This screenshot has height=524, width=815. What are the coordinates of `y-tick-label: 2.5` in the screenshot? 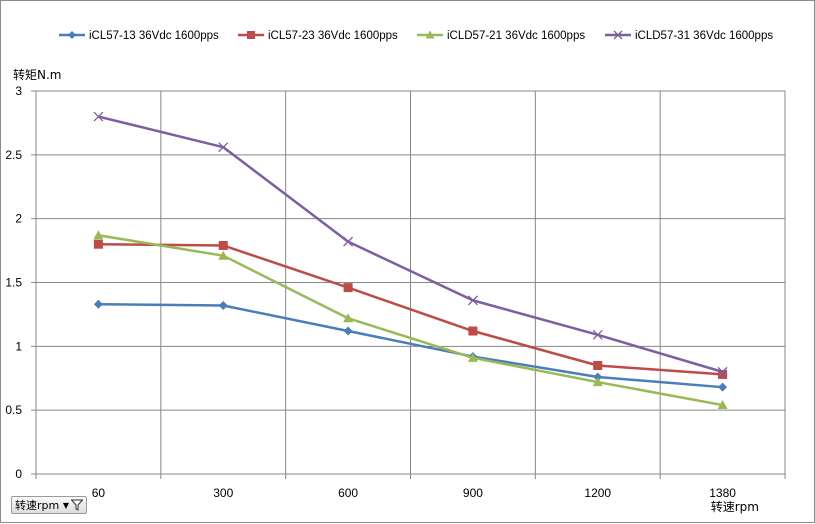 It's located at (13, 155).